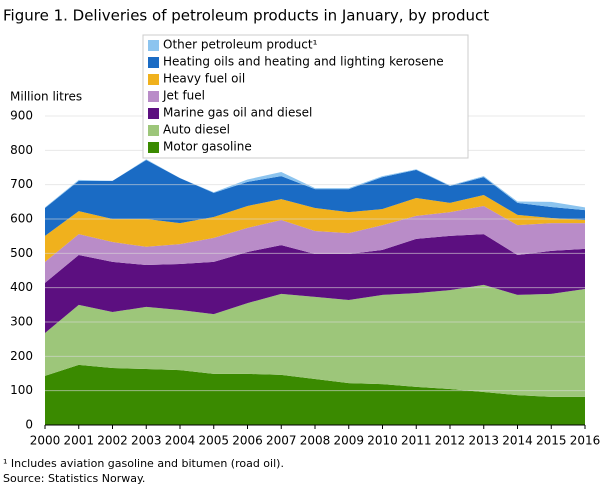  Describe the element at coordinates (21, 184) in the screenshot. I see `y-tick-label: 700` at that location.